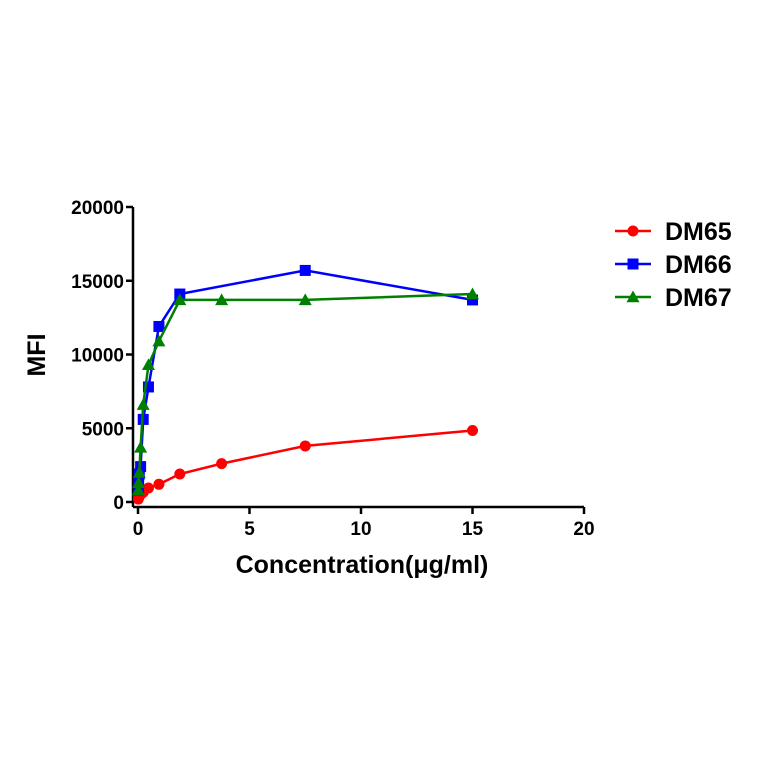 This screenshot has height=769, width=764. I want to click on y-tick-label: 15000, so click(97, 282).